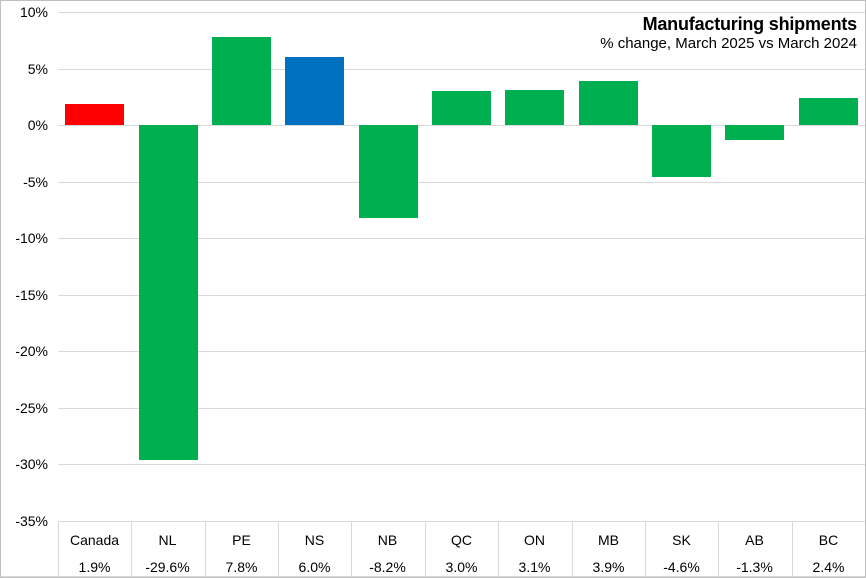 Image resolution: width=866 pixels, height=578 pixels. Describe the element at coordinates (828, 540) in the screenshot. I see `category-label-bc: BC` at that location.